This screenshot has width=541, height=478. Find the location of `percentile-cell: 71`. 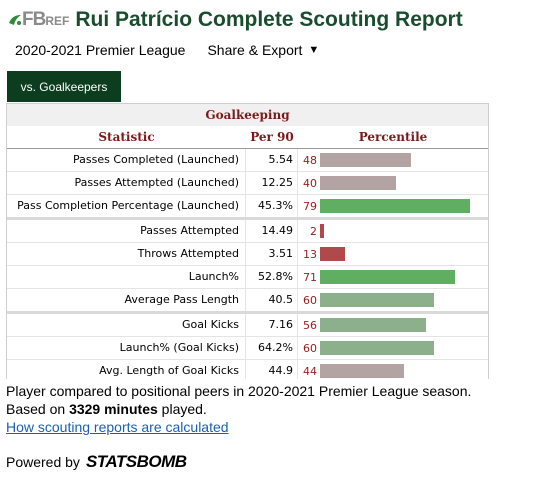

percentile-cell: 71 is located at coordinates (393, 277).